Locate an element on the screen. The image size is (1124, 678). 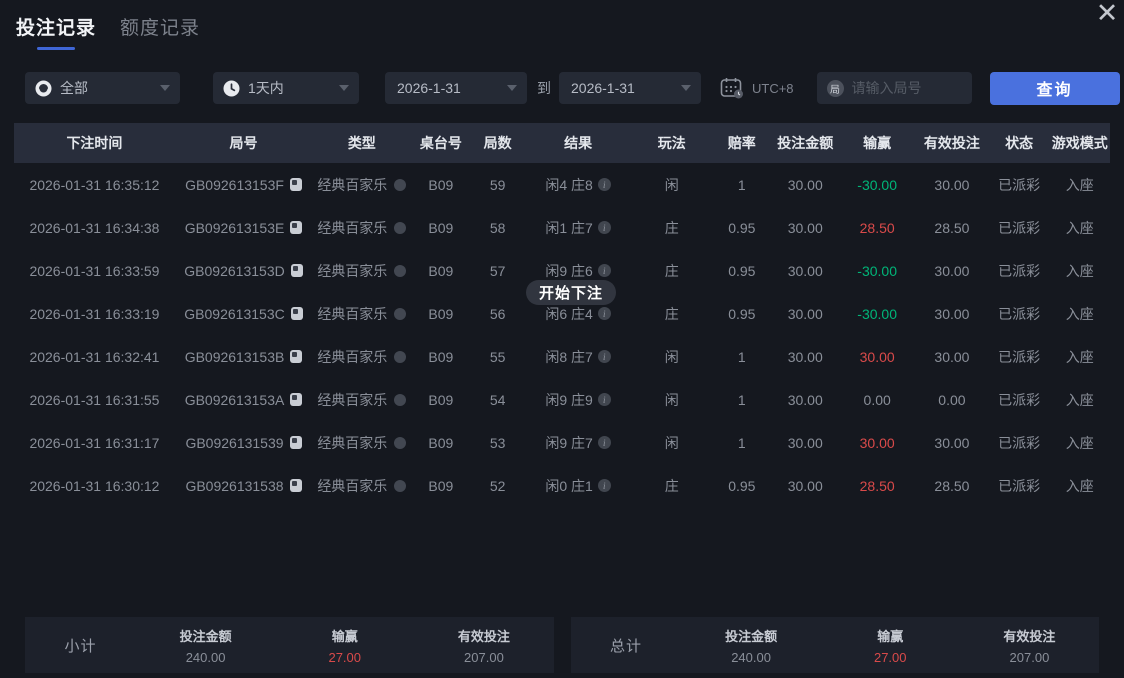
round-search-input is located at coordinates (906, 88).